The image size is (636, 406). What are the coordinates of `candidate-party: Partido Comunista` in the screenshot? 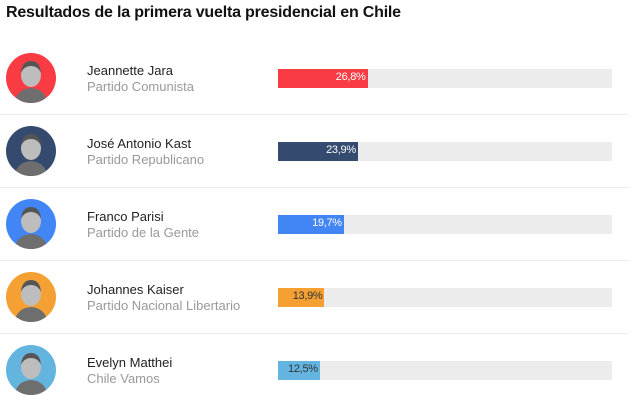 It's located at (140, 86).